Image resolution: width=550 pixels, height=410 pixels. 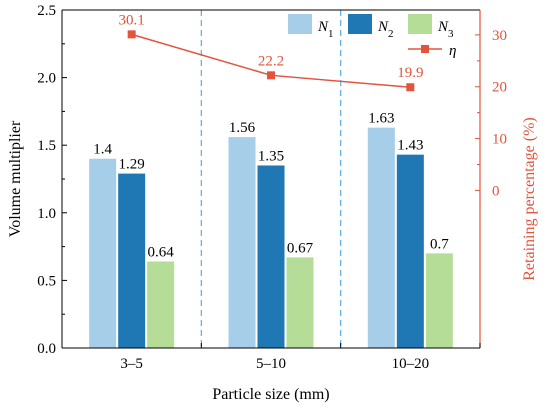 I want to click on y-tick-label: 2.5, so click(x=46, y=11).